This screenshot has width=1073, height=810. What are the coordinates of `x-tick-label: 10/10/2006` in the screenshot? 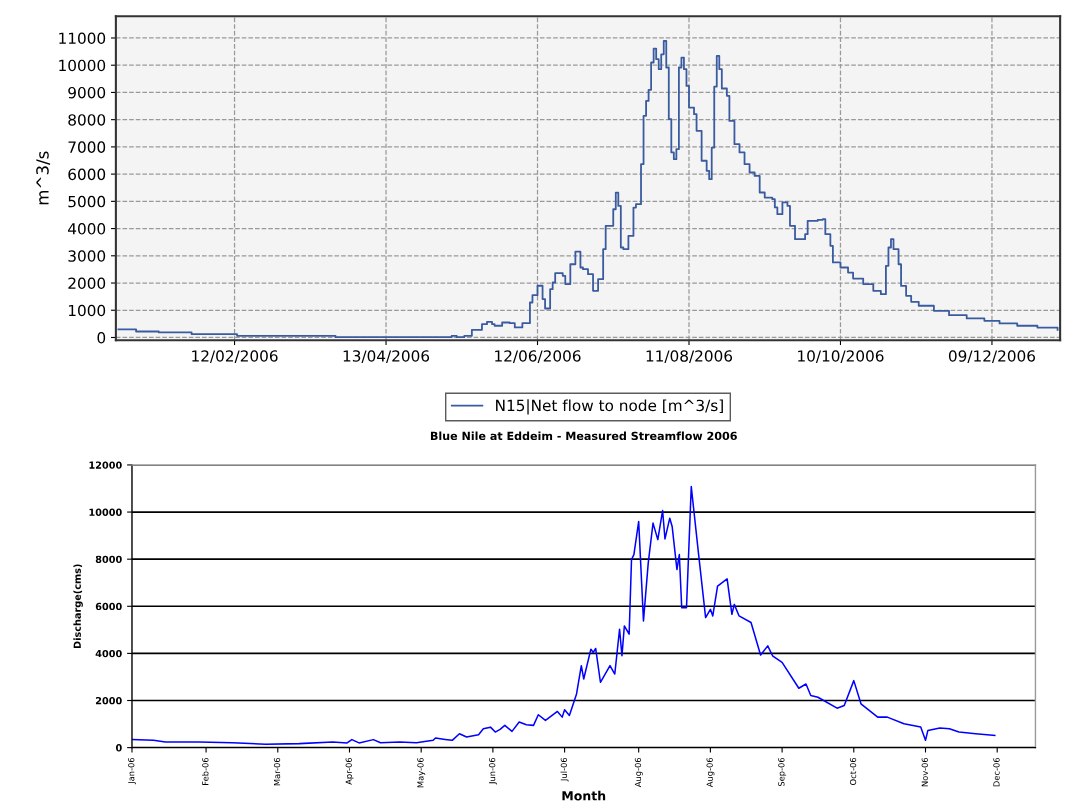 It's located at (841, 356).